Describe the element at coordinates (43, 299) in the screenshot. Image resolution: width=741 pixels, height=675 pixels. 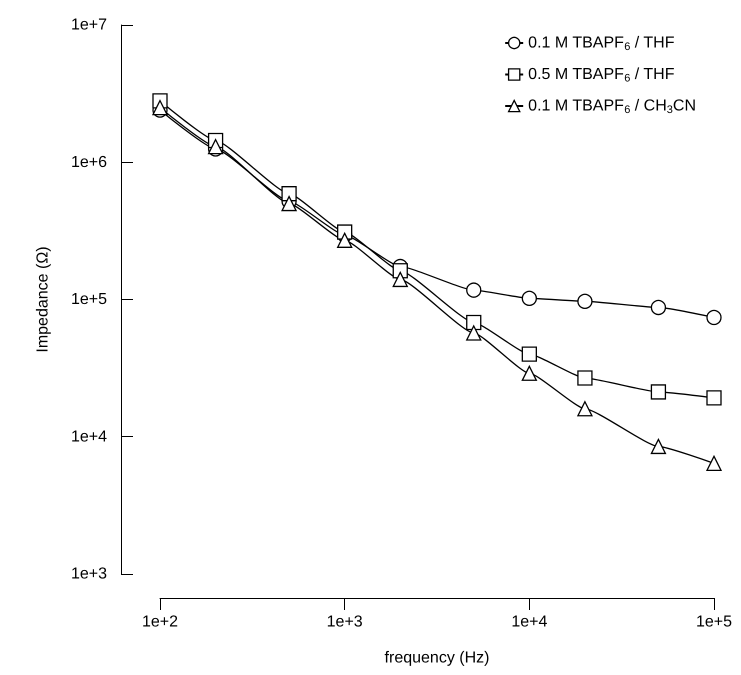
I see `y-axis-title: Impedance (Ω)` at that location.